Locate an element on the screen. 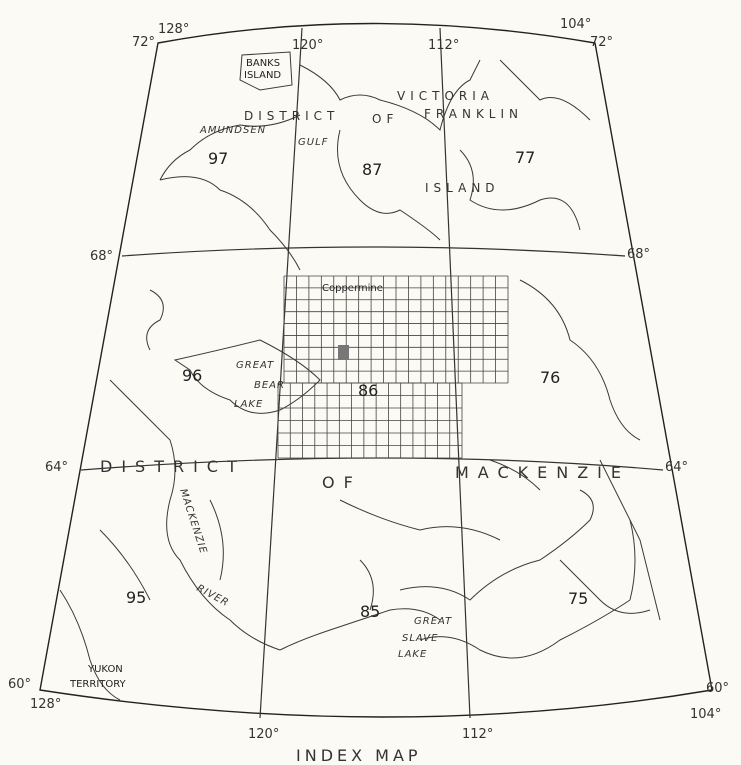  mackenzie-river-label-2: RIVER is located at coordinates (213, 596).